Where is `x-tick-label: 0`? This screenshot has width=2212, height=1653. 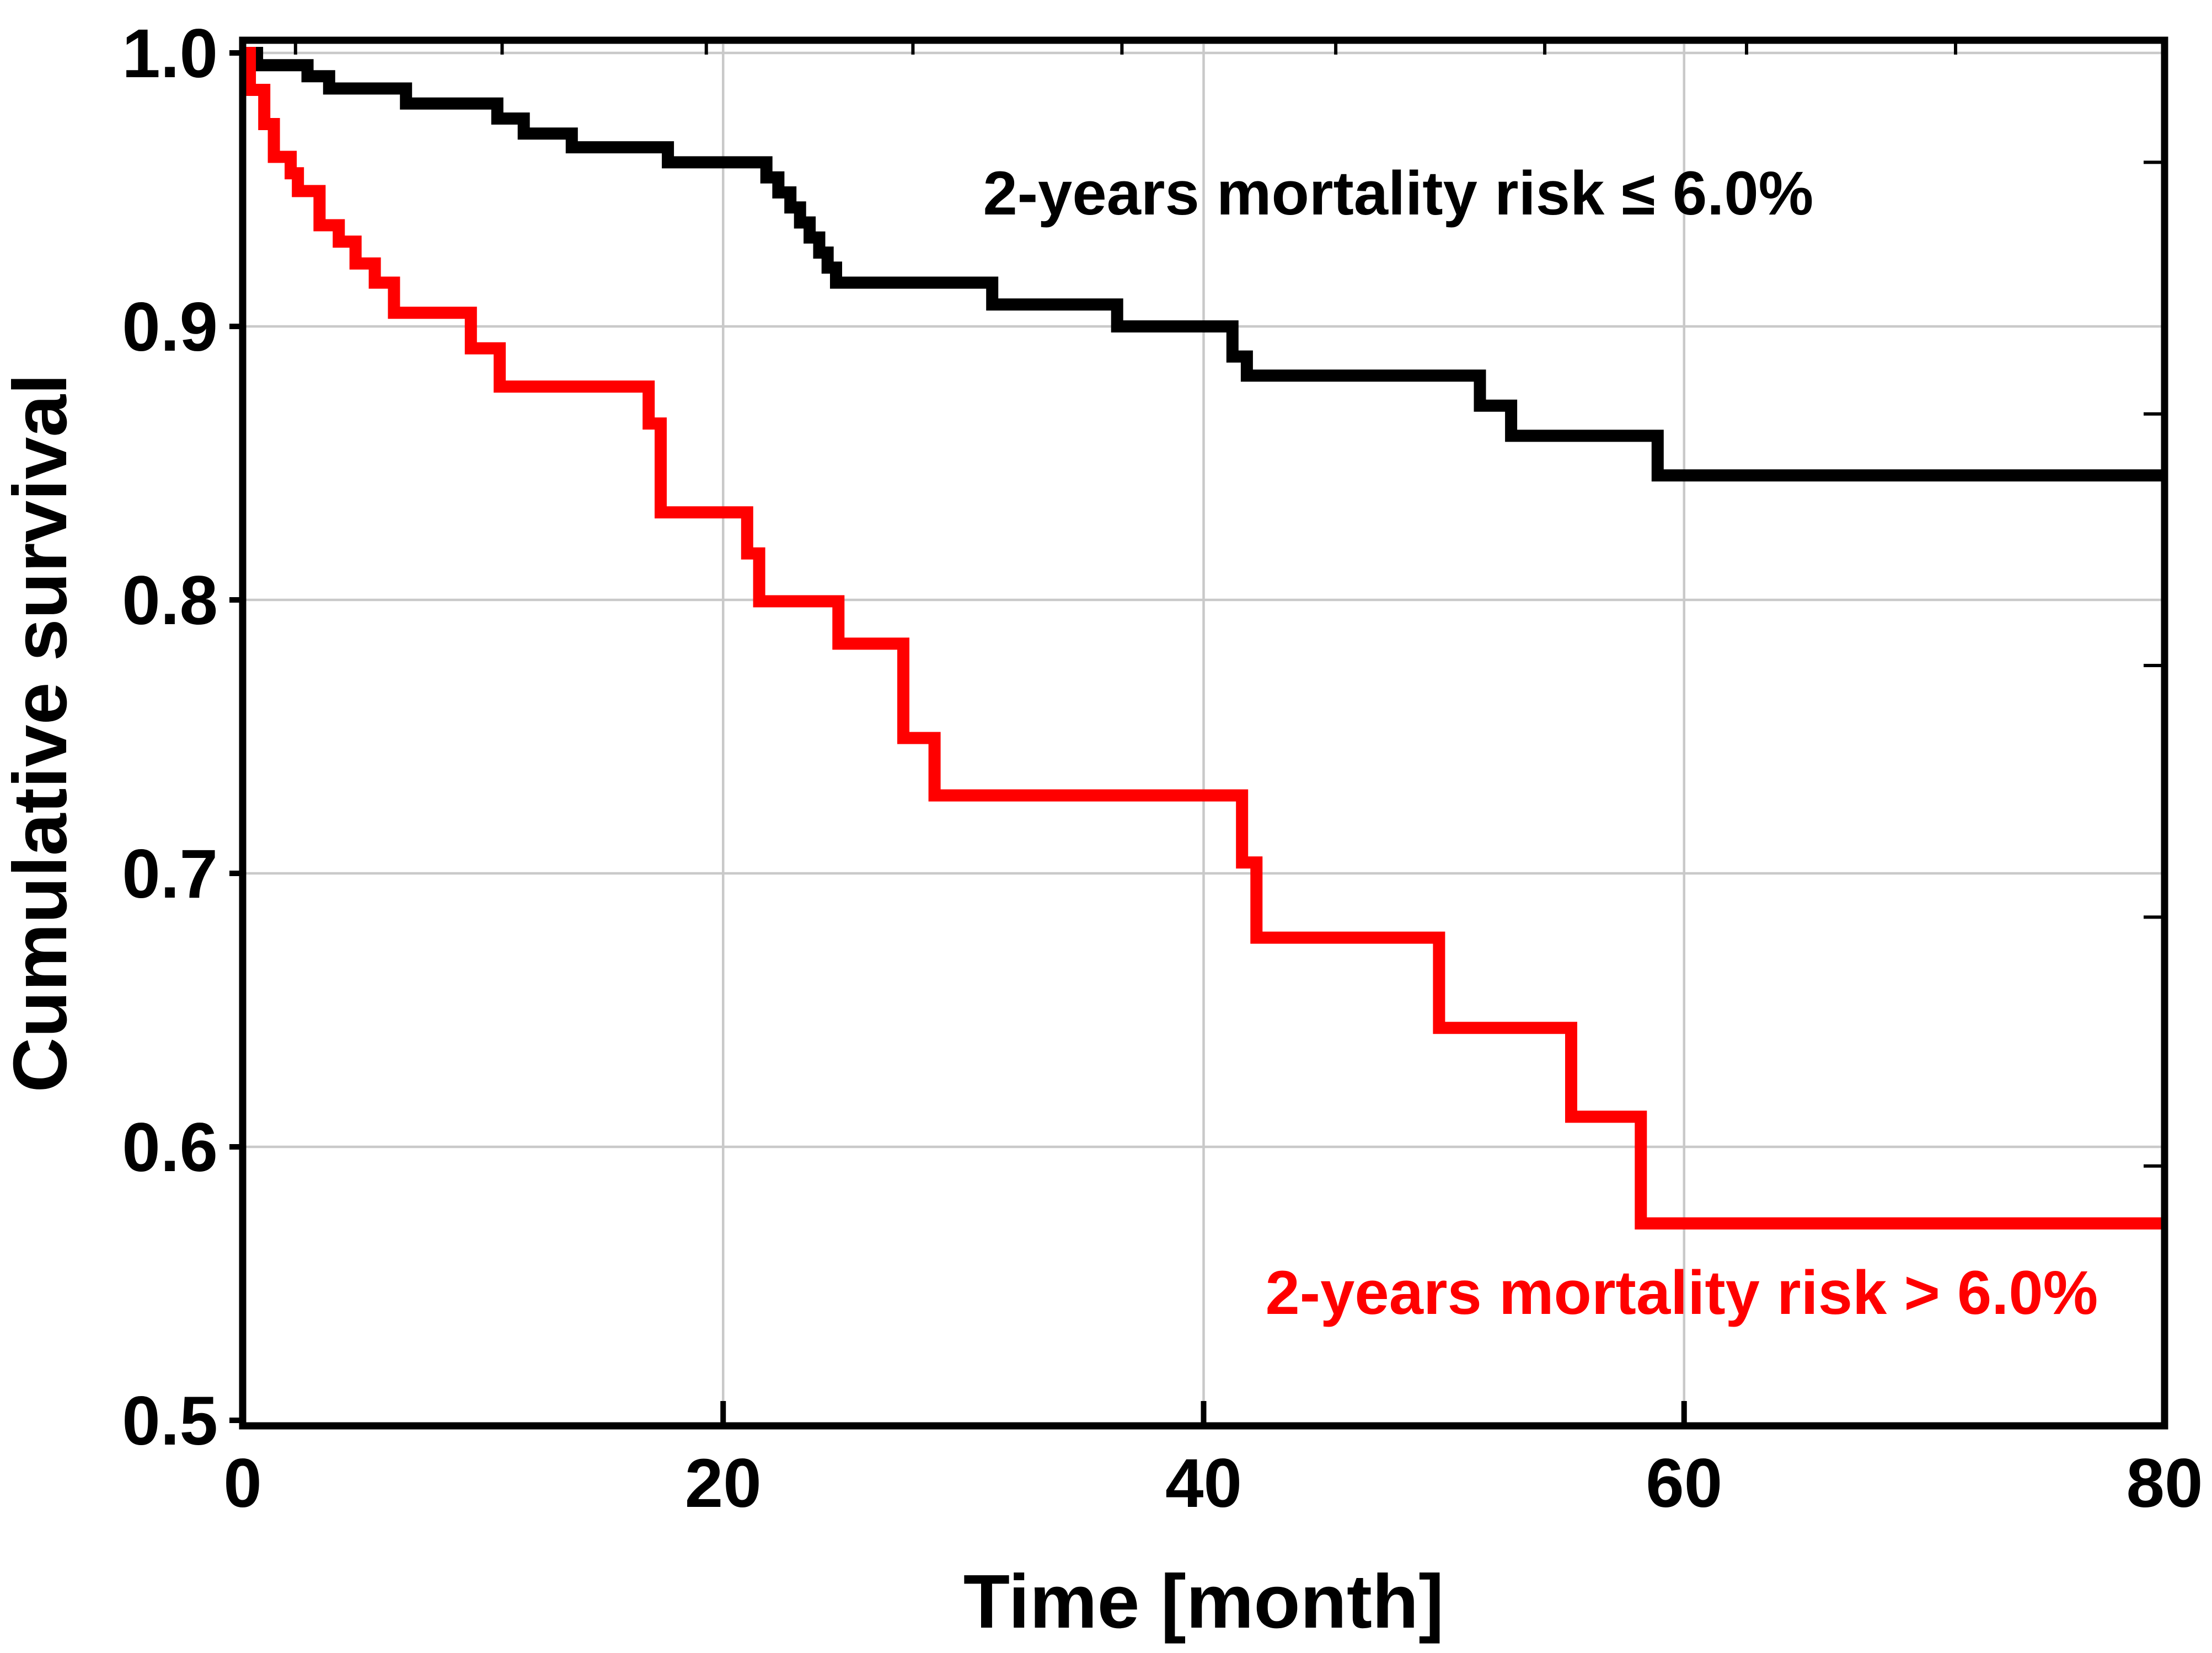
x-tick-label: 0 is located at coordinates (242, 1483).